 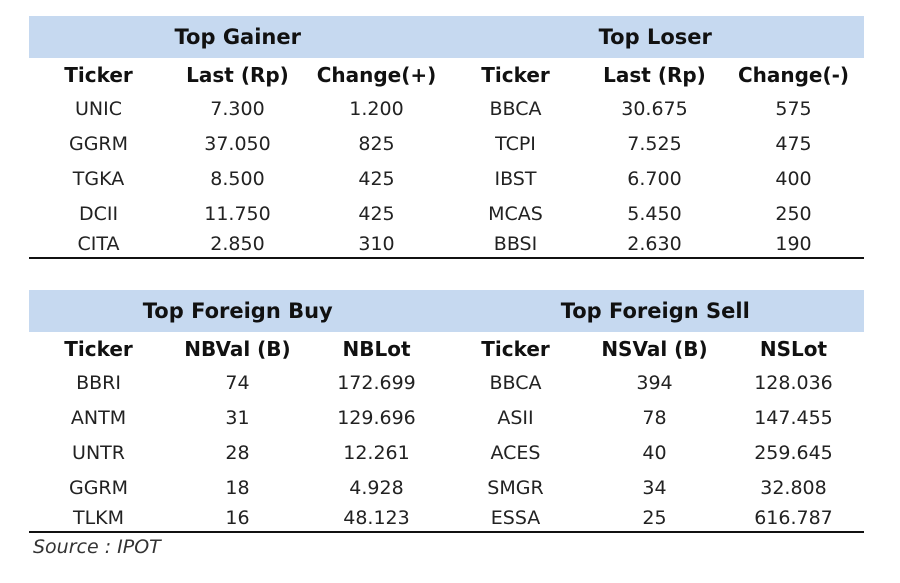 What do you see at coordinates (237, 418) in the screenshot?
I see `table-cell: 31` at bounding box center [237, 418].